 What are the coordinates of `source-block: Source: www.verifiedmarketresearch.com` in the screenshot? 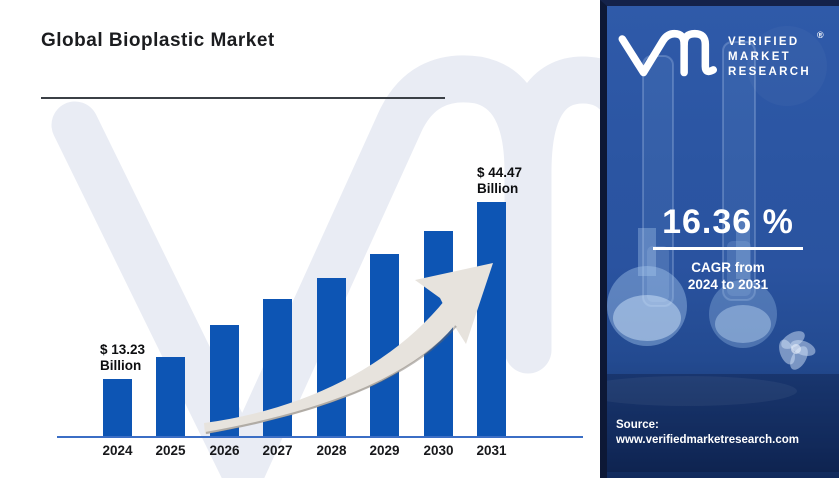 It's located at (707, 432).